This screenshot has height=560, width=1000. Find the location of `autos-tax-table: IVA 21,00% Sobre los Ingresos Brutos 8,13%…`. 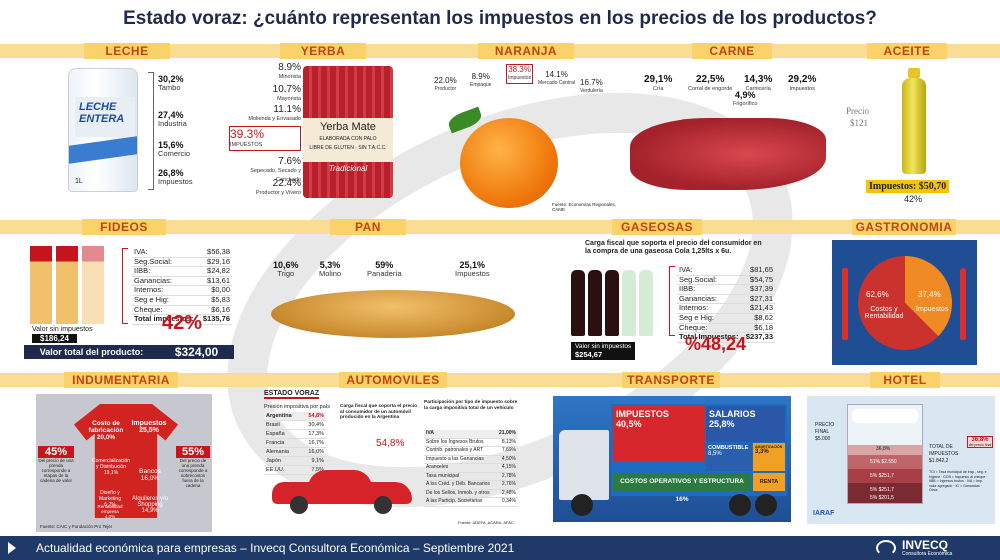

autos-tax-table: IVA 21,00% Sobre los Ingresos Brutos 8,13%… is located at coordinates (471, 468).